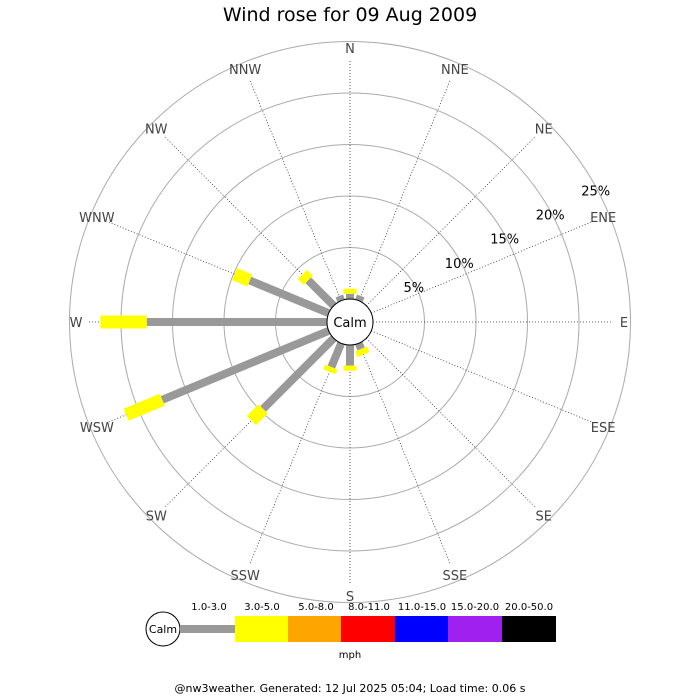 The height and width of the screenshot is (700, 700). Describe the element at coordinates (529, 607) in the screenshot. I see `legend-label-20.0-50.0: 20.0-50.0` at that location.